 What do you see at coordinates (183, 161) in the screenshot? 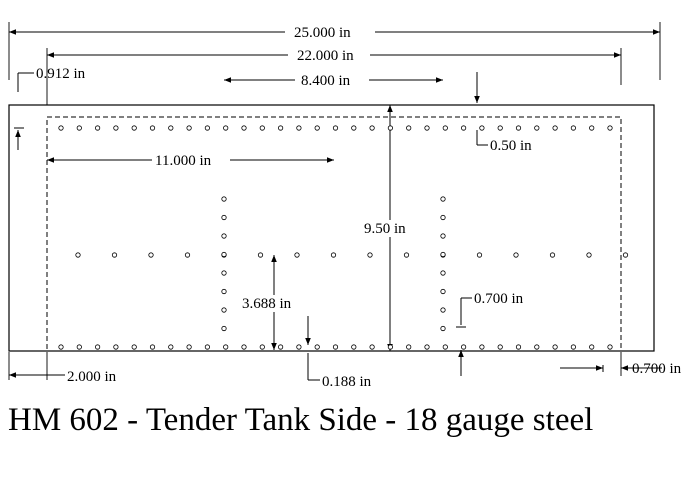
I see `label-half-width: 11.000 in` at bounding box center [183, 161].